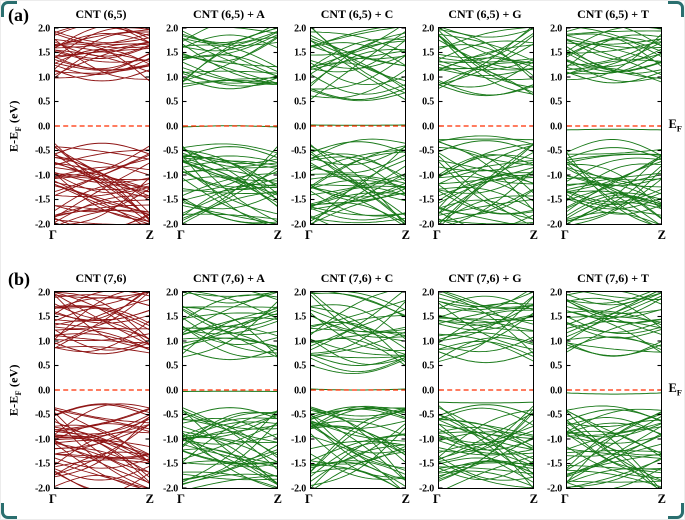  What do you see at coordinates (357, 278) in the screenshot?
I see `panel-title: CNT (7,6) + C` at bounding box center [357, 278].